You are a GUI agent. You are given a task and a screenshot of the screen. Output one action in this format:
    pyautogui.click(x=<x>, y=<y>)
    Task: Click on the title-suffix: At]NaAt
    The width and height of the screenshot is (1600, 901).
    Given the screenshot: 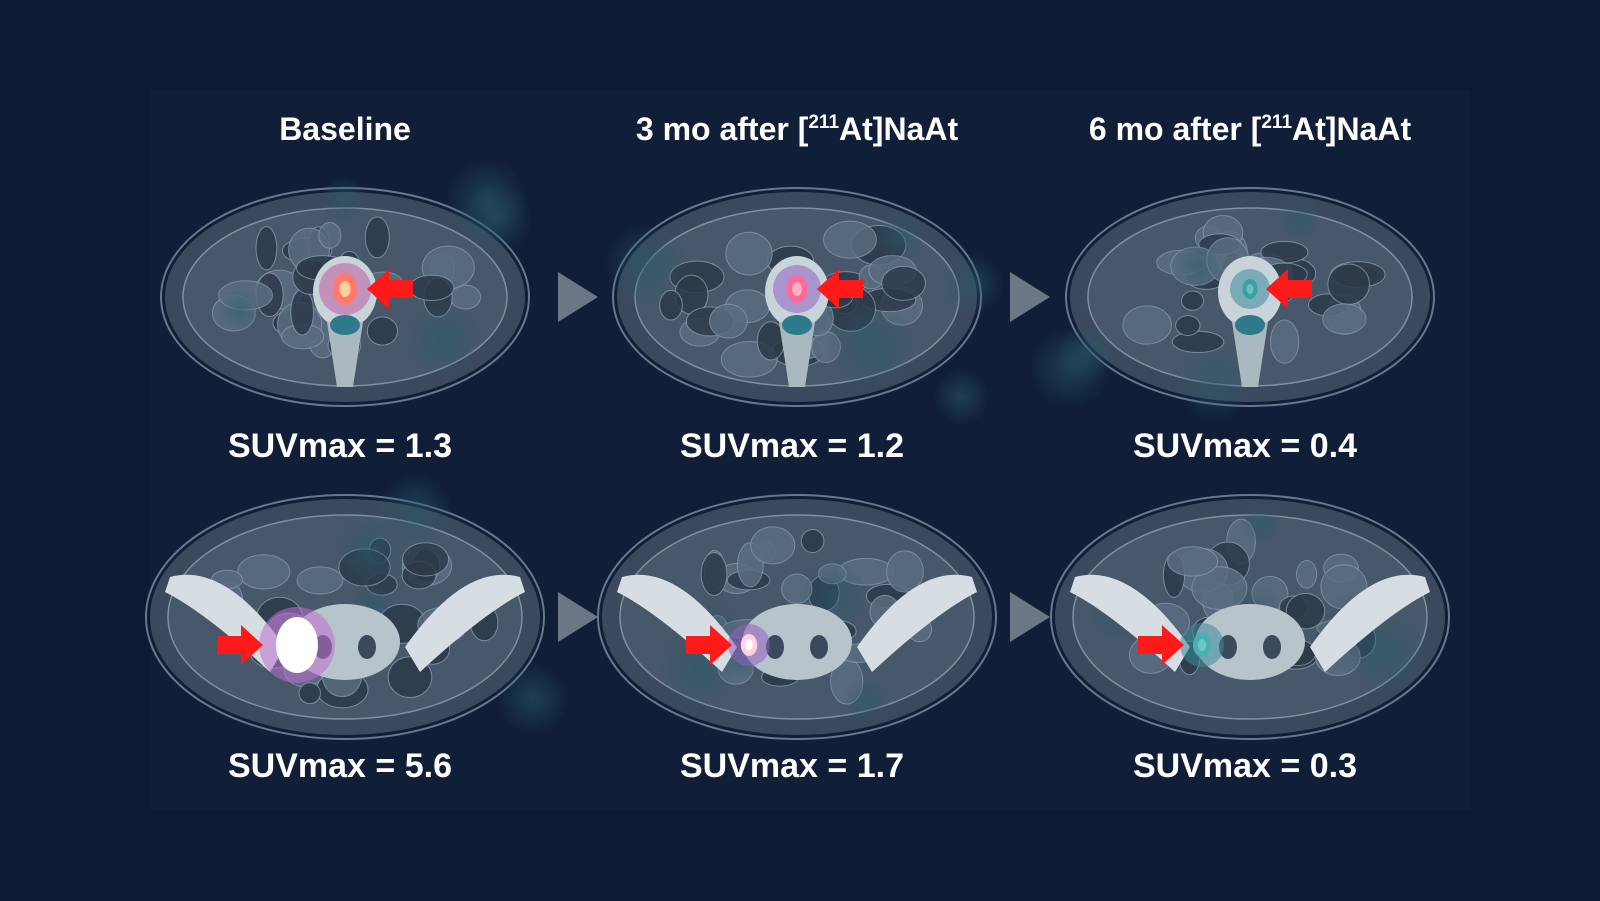 What is the action you would take?
    pyautogui.click(x=1351, y=129)
    